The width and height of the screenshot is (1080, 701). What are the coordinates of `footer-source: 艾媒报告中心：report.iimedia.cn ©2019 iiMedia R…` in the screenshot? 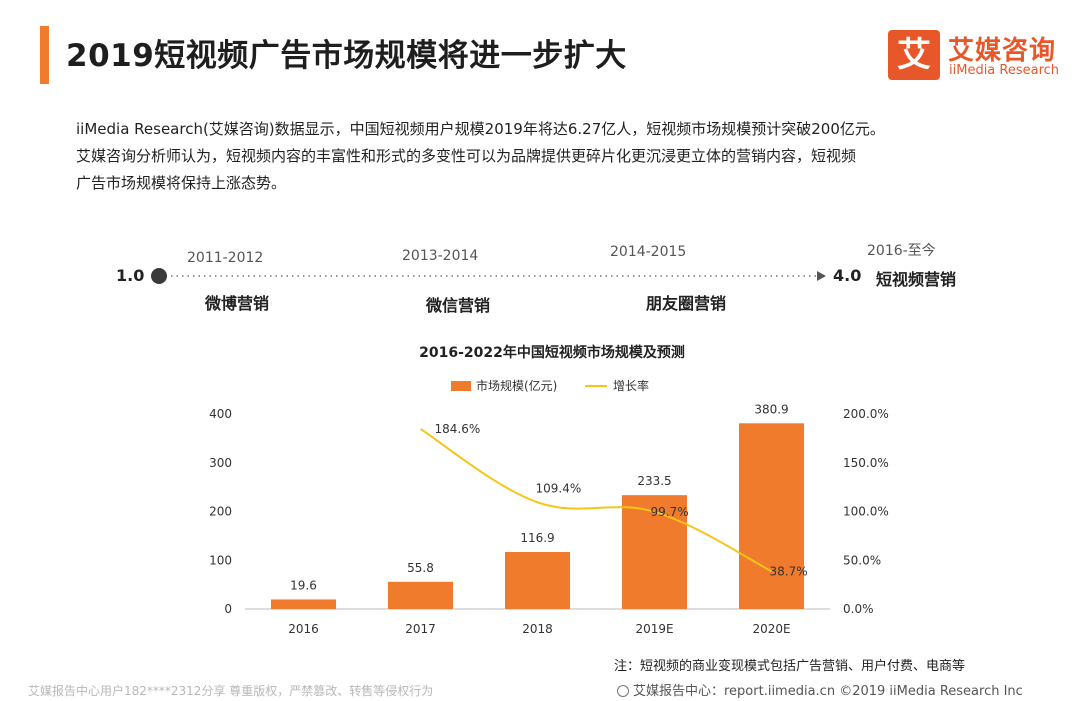 It's located at (820, 689).